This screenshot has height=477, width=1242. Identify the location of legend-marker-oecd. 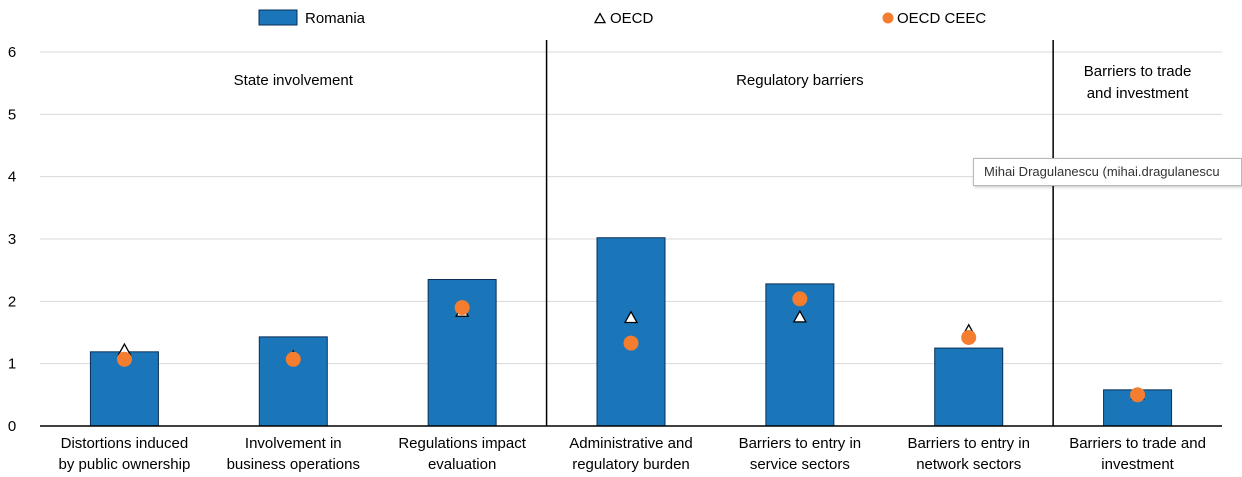
(600, 18).